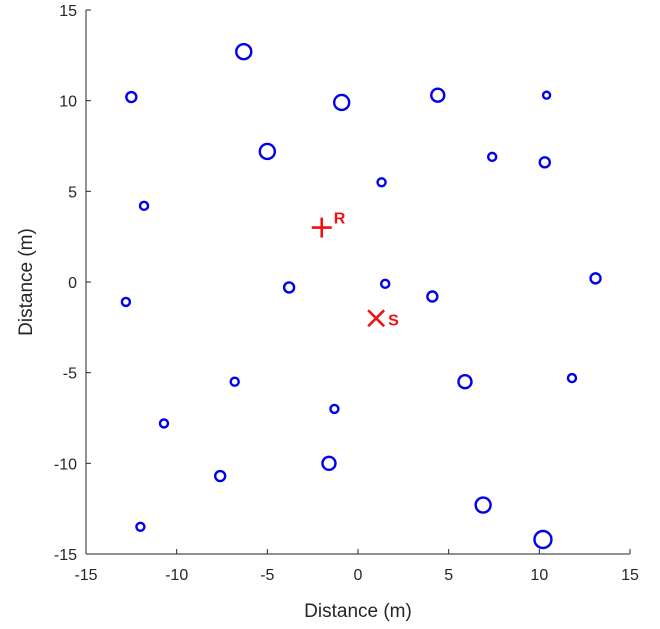 This screenshot has height=629, width=660. What do you see at coordinates (65, 555) in the screenshot?
I see `y-tick-label: -15` at bounding box center [65, 555].